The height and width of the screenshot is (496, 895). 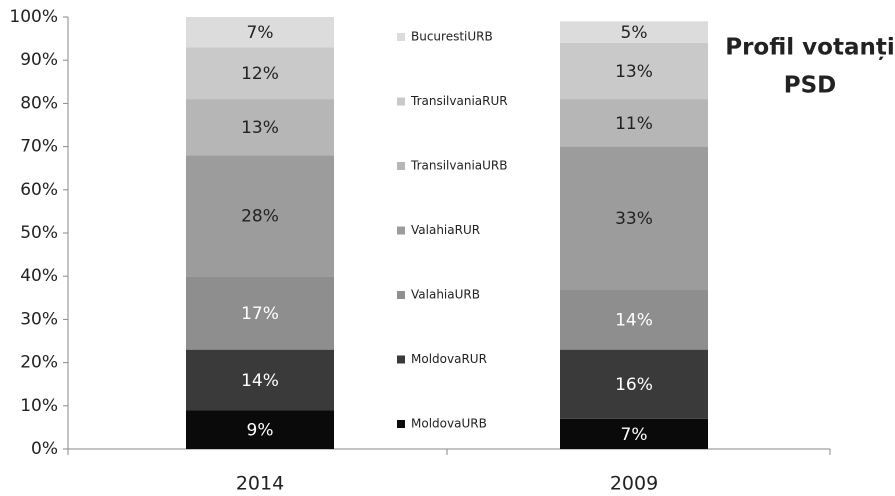 What do you see at coordinates (810, 48) in the screenshot?
I see `chart-title: Profil votanți` at bounding box center [810, 48].